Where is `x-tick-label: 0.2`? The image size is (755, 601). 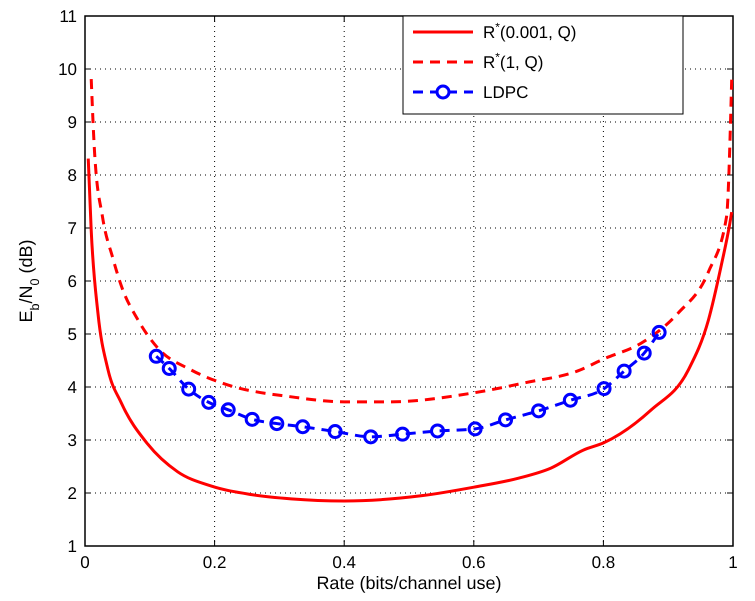 x-tick-label: 0.2 is located at coordinates (214, 562).